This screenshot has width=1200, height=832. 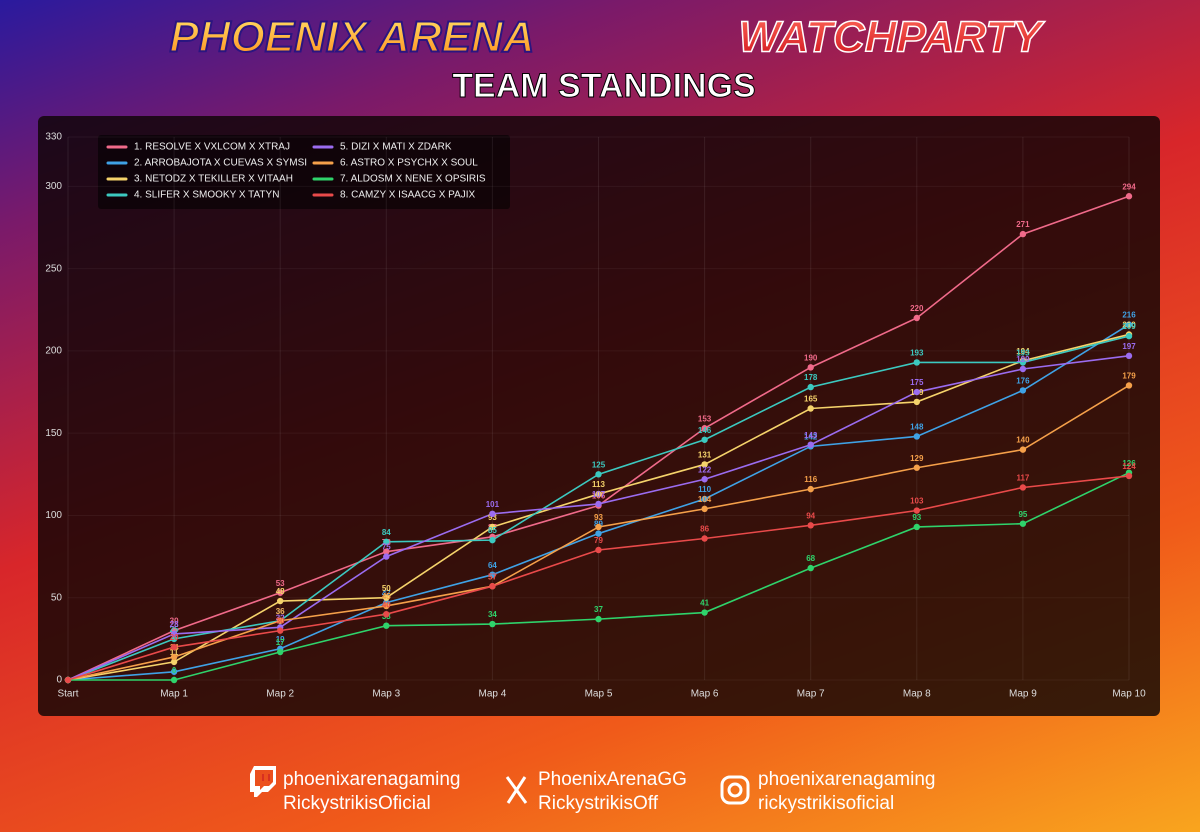 I want to click on data-label: 110, so click(x=704, y=489).